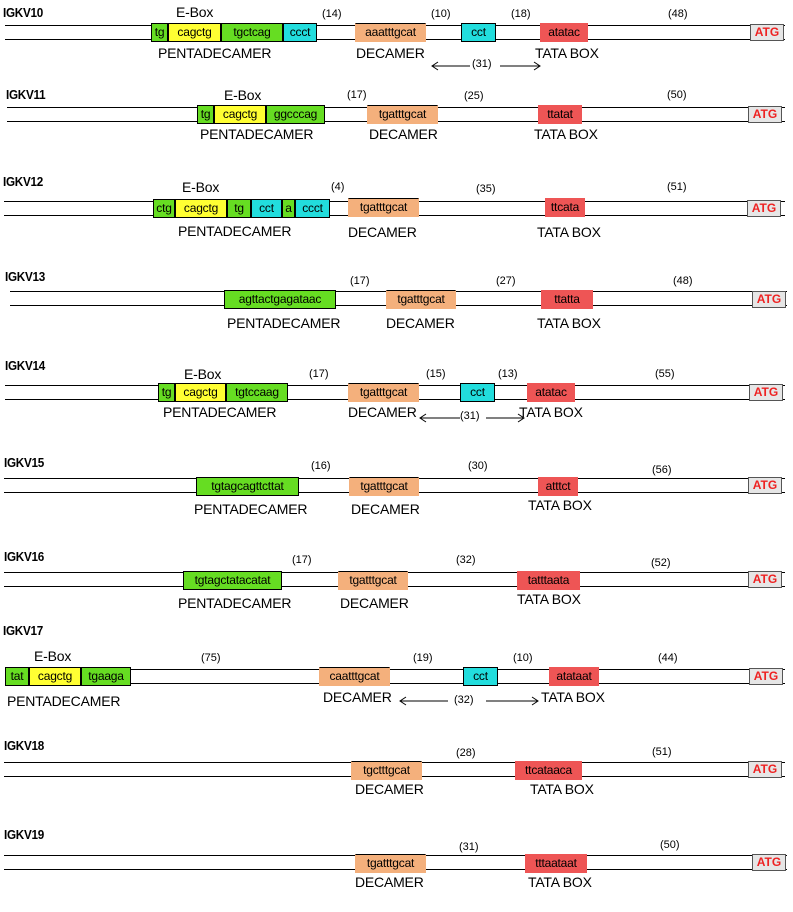  What do you see at coordinates (665, 374) in the screenshot?
I see `spacing-number: (55)` at bounding box center [665, 374].